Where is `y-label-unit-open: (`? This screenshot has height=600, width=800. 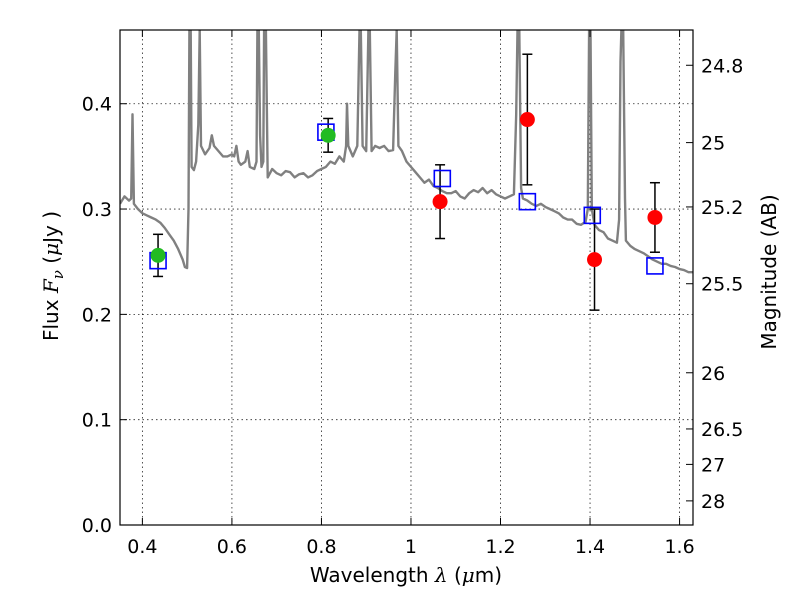
y-label-unit-open: ( is located at coordinates (51, 263).